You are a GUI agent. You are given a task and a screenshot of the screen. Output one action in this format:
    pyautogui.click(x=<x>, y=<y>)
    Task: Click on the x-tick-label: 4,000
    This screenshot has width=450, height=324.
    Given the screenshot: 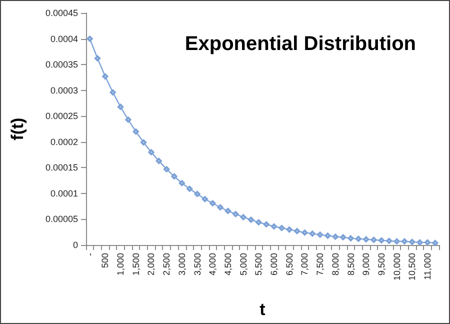 What is the action you would take?
    pyautogui.click(x=213, y=264)
    